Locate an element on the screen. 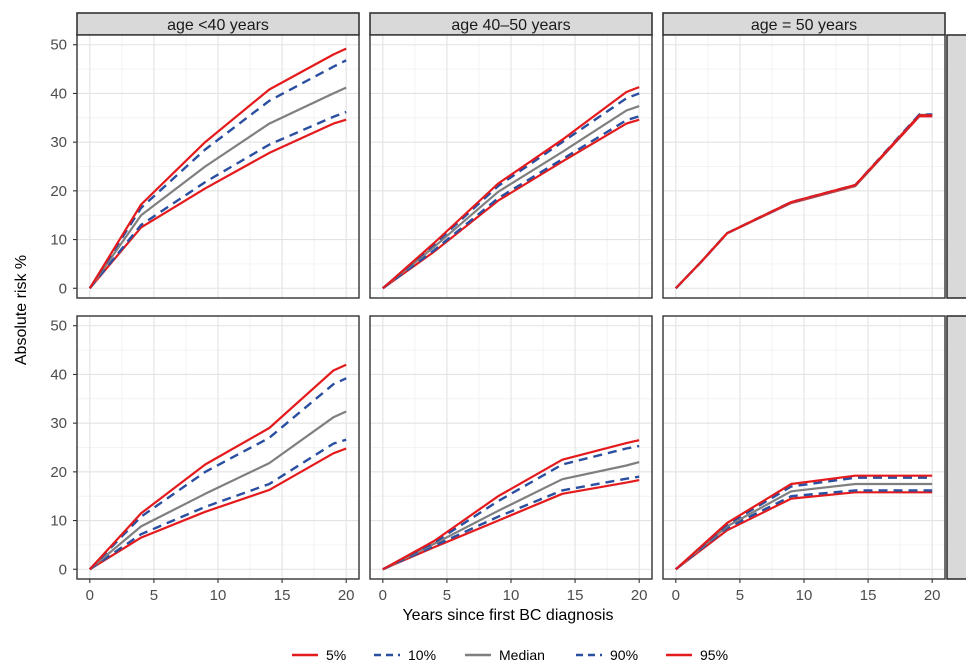 The width and height of the screenshot is (966, 670). legend-label-median: Median is located at coordinates (522, 655).